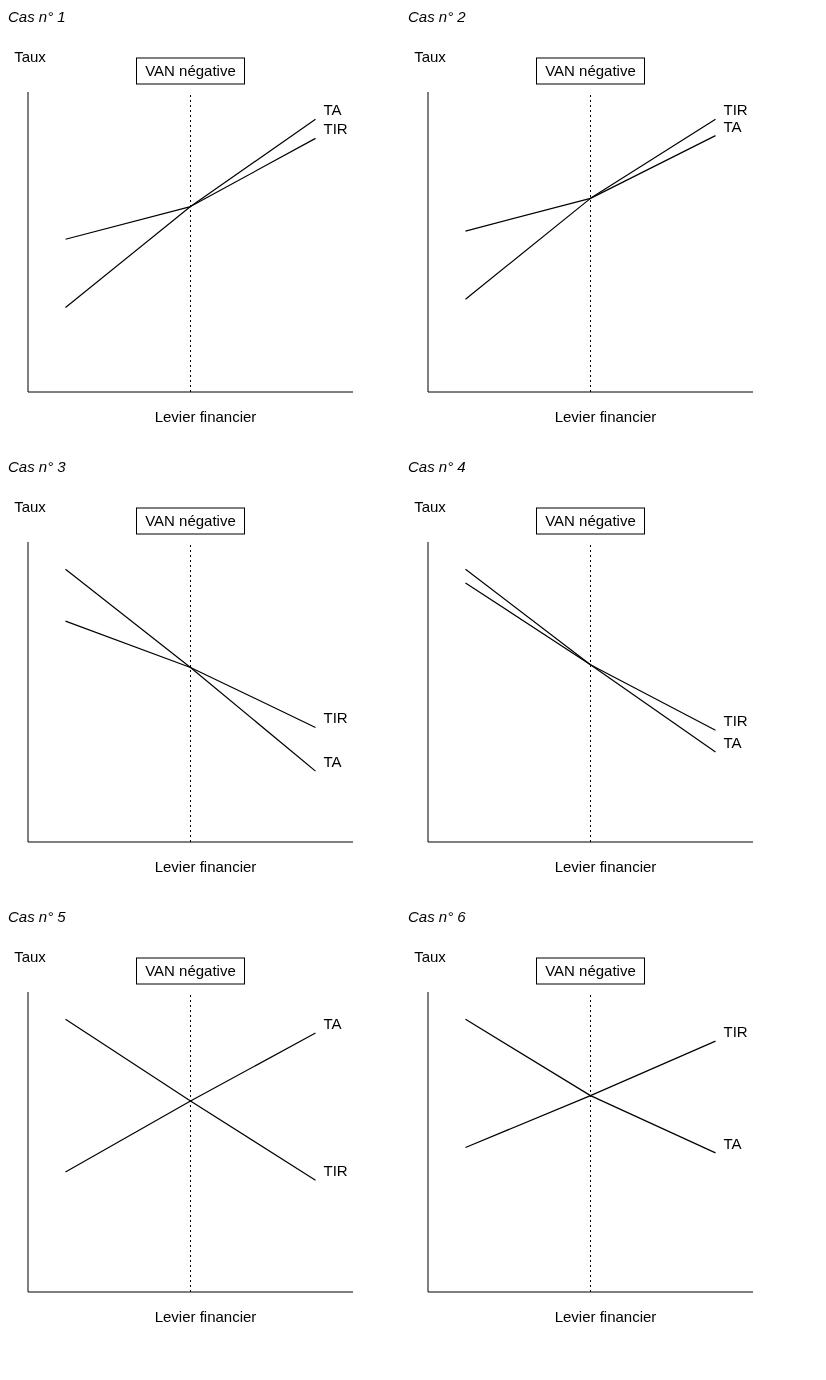 The image size is (826, 1380). I want to click on chart-title: Cas n° 3, so click(37, 467).